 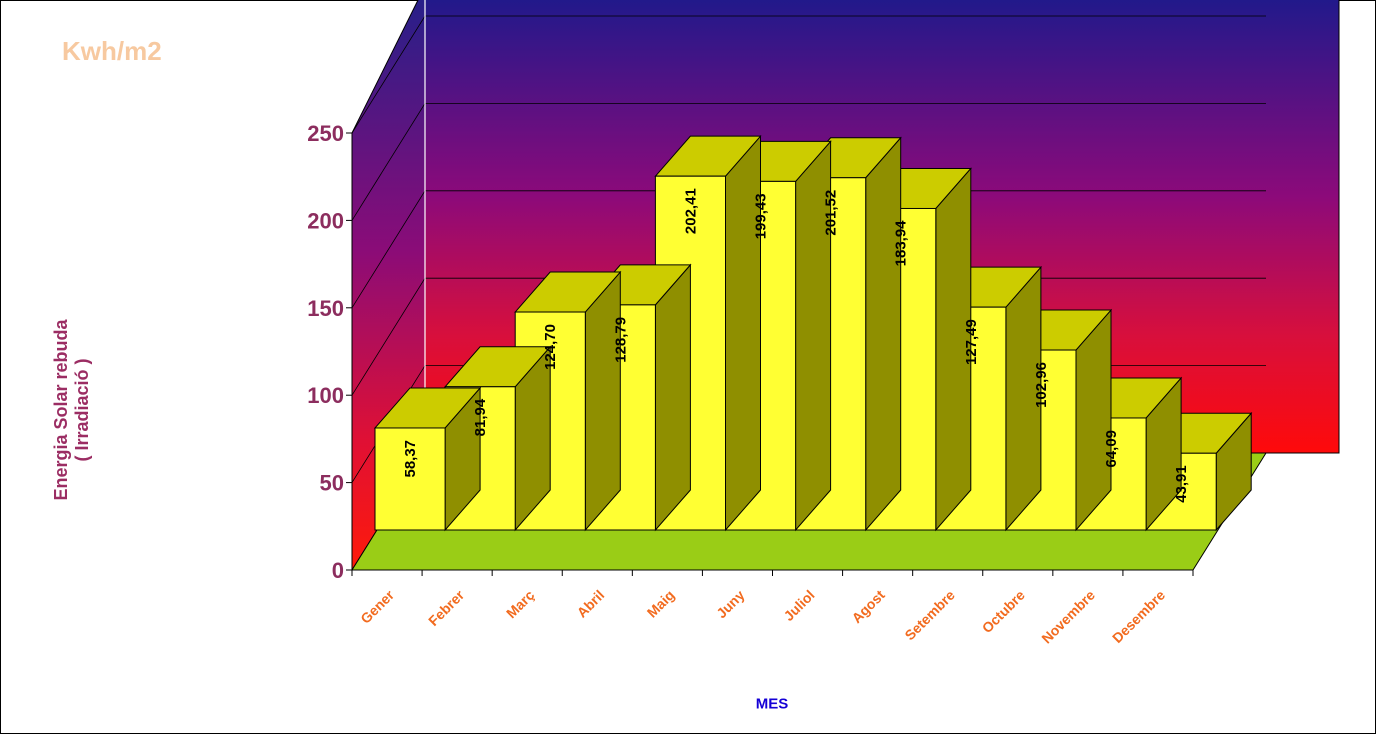 I want to click on data-label: 201,52, so click(x=831, y=213).